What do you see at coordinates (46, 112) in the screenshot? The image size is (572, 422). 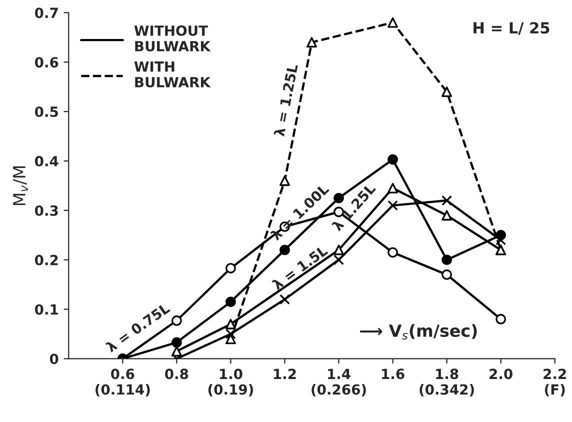 I see `y-tick-label: 0.5` at bounding box center [46, 112].